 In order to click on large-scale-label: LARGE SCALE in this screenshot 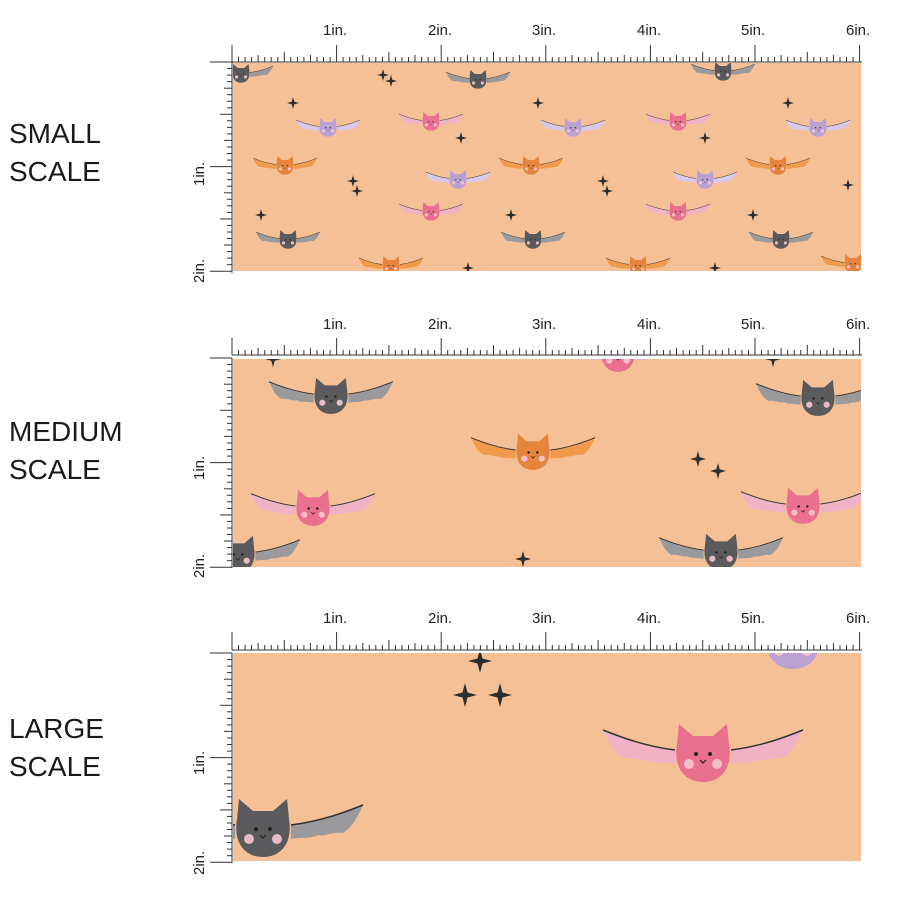, I will do `click(56, 748)`.